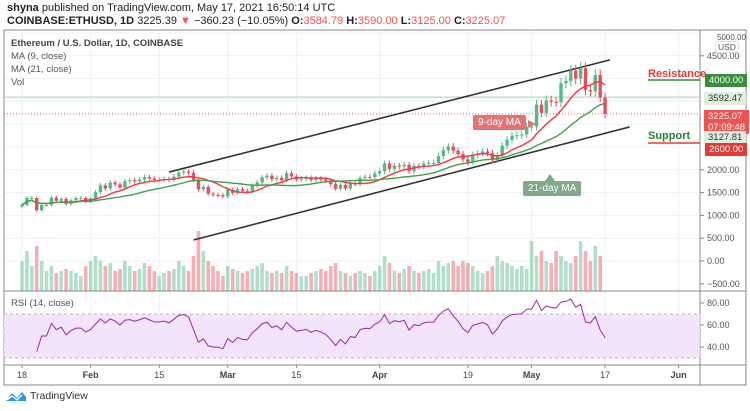  What do you see at coordinates (727, 47) in the screenshot?
I see `currency-unit: USD` at bounding box center [727, 47].